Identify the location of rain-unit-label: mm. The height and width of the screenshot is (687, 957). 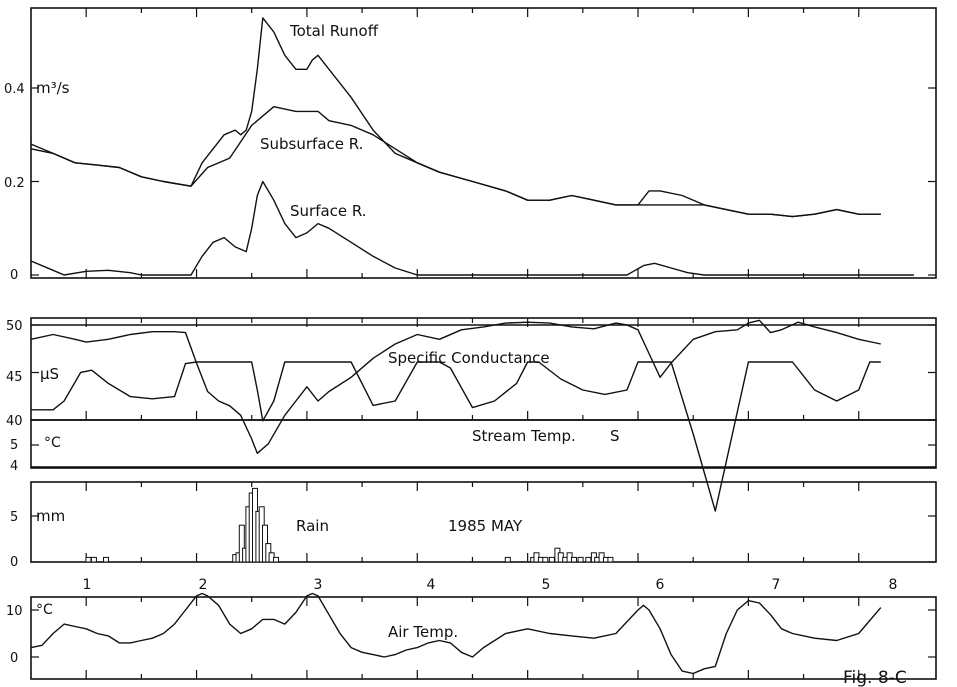
(50, 516).